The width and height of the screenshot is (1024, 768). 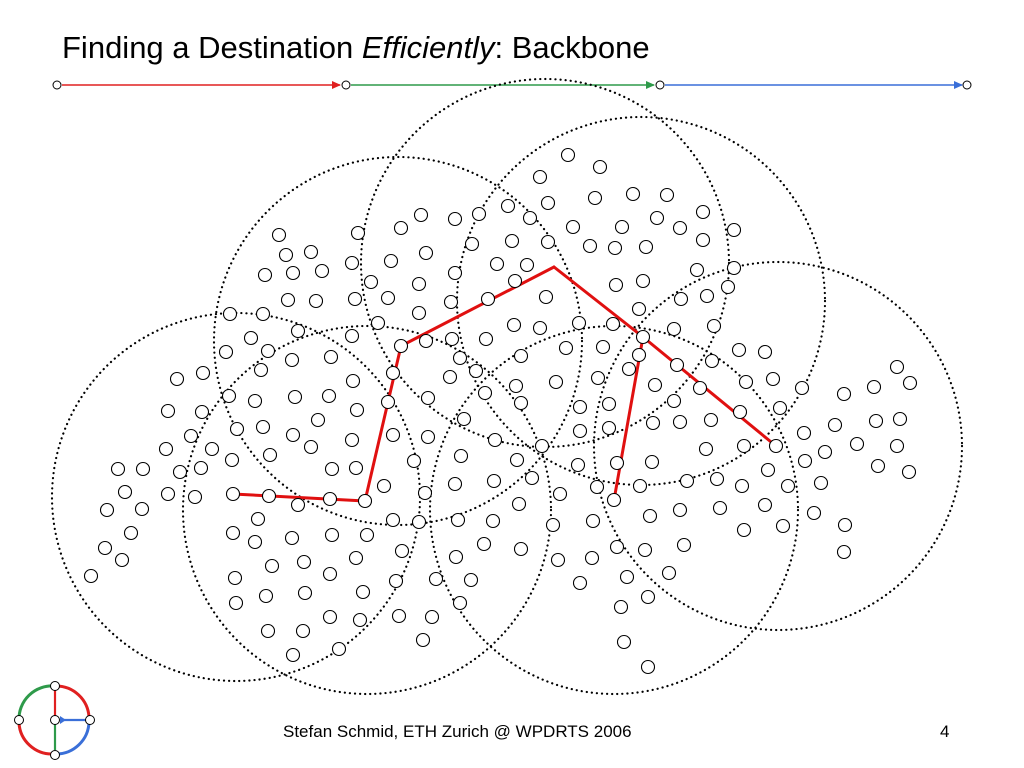 What do you see at coordinates (54, 720) in the screenshot?
I see `eth-dcg-network-logo-icon` at bounding box center [54, 720].